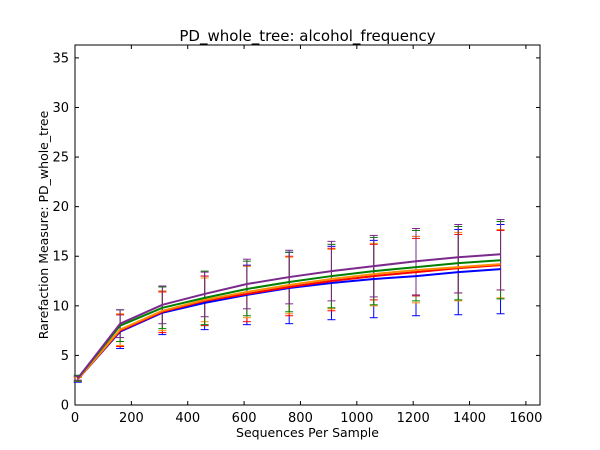 Image resolution: width=600 pixels, height=450 pixels. I want to click on y-tick-label: 35, so click(60, 58).